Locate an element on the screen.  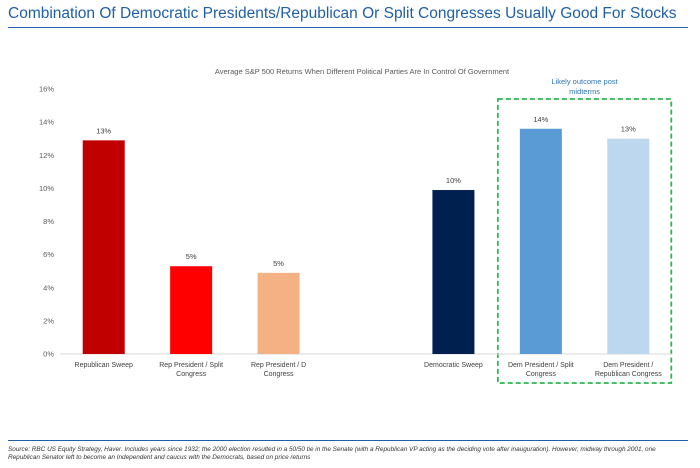
category-label: Rep President / D Congress is located at coordinates (278, 370).